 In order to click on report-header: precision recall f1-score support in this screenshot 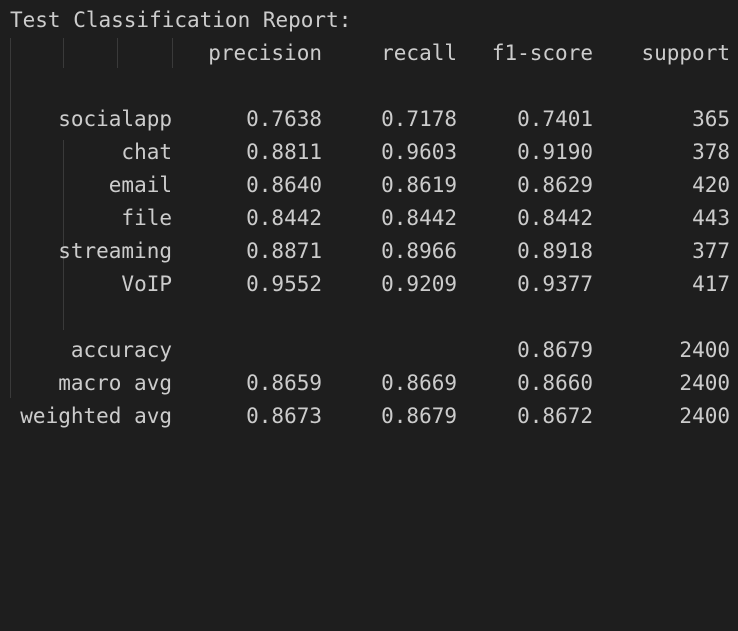, I will do `click(369, 53)`.